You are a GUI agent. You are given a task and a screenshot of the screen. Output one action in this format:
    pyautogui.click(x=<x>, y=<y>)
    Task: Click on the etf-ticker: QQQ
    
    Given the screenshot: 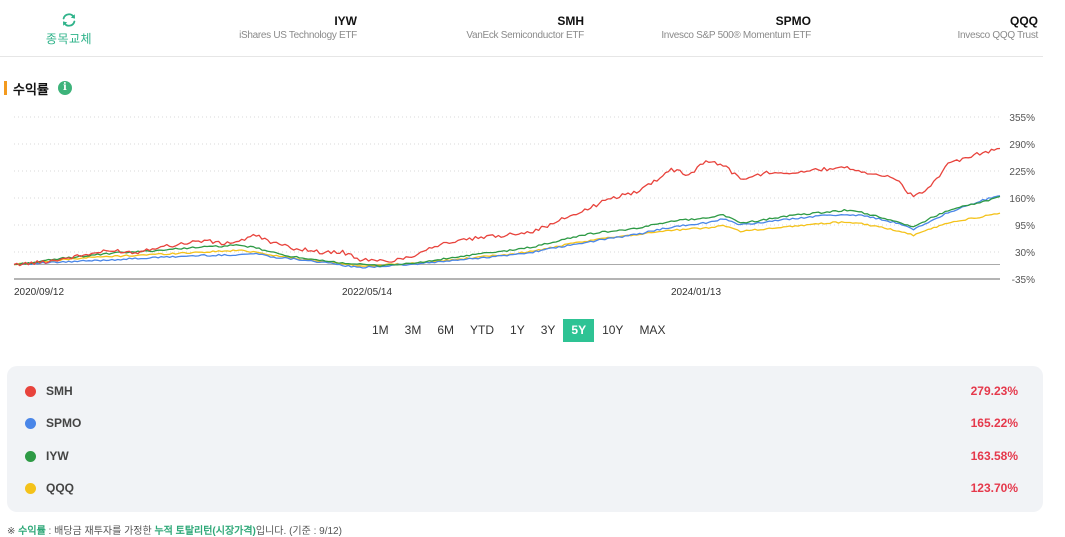 What is the action you would take?
    pyautogui.click(x=1023, y=21)
    